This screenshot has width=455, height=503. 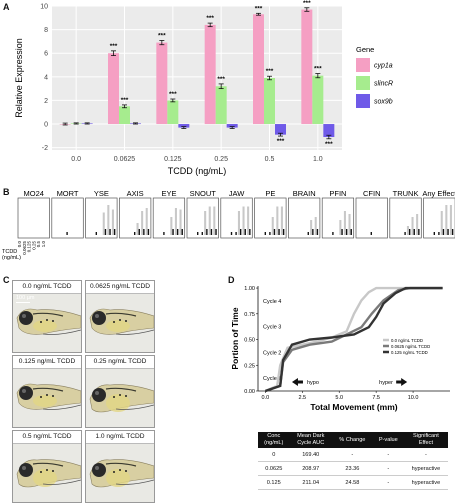 What do you see at coordinates (38, 244) in the screenshot?
I see `concentration-tick: 0.5` at bounding box center [38, 244].